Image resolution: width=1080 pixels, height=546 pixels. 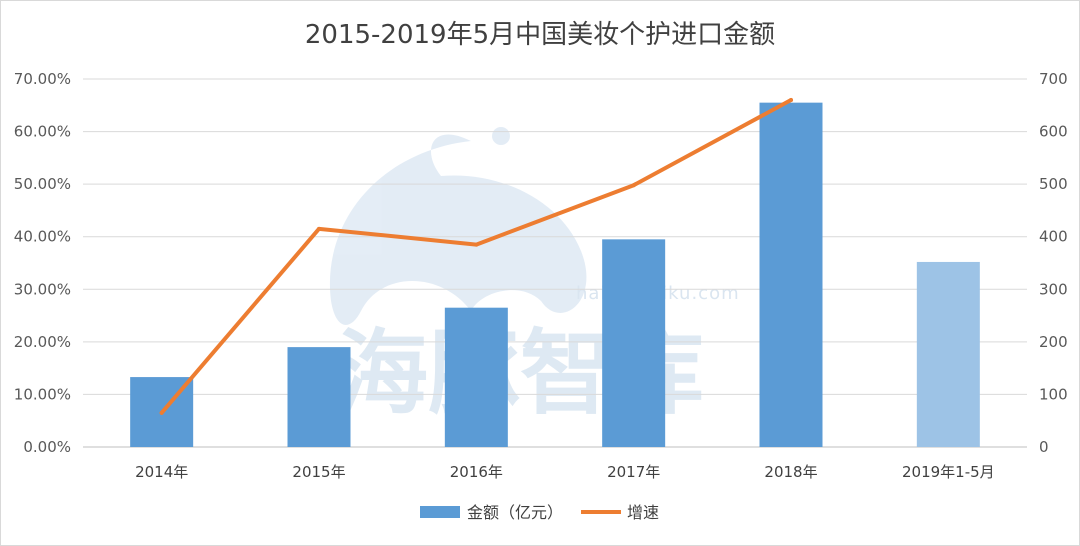 I want to click on x-tick-label: 2016年, so click(x=476, y=472).